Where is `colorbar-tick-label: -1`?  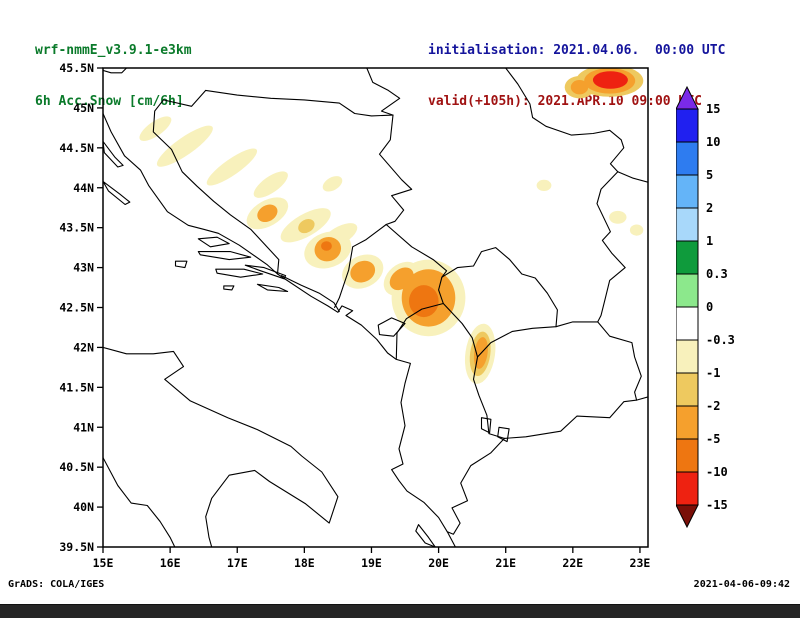 colorbar-tick-label: -1 is located at coordinates (713, 373).